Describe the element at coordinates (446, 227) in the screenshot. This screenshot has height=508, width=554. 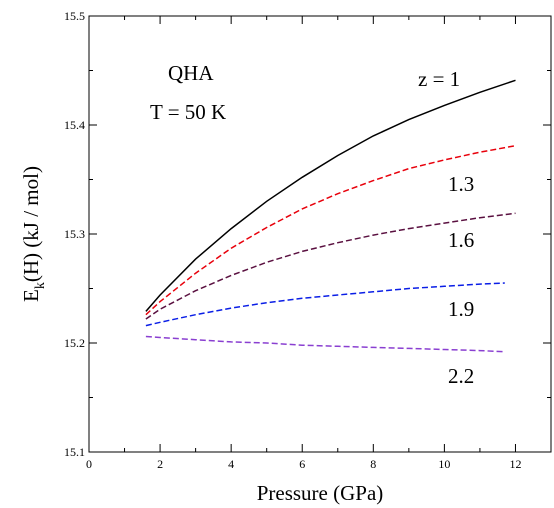
I see `series-labels: z = 1 1.3 1.6 1.9 2.2` at that location.